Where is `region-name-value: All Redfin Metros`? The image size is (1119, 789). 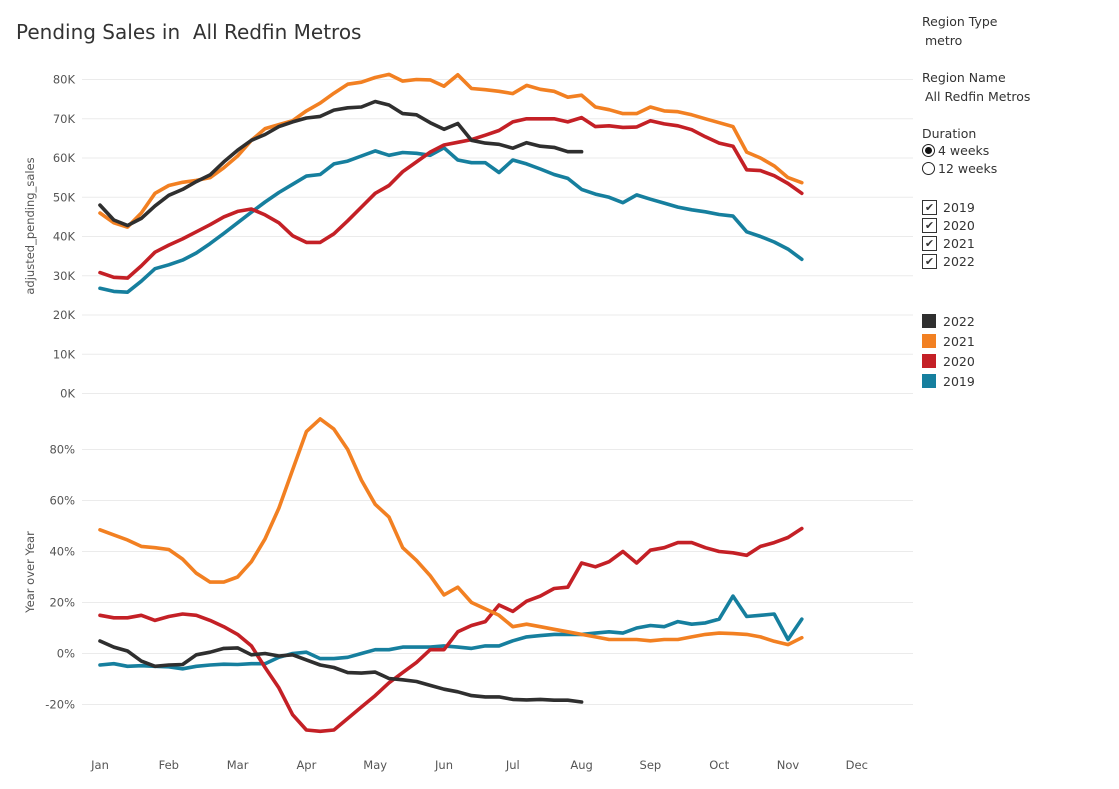 region-name-value: All Redfin Metros is located at coordinates (978, 96).